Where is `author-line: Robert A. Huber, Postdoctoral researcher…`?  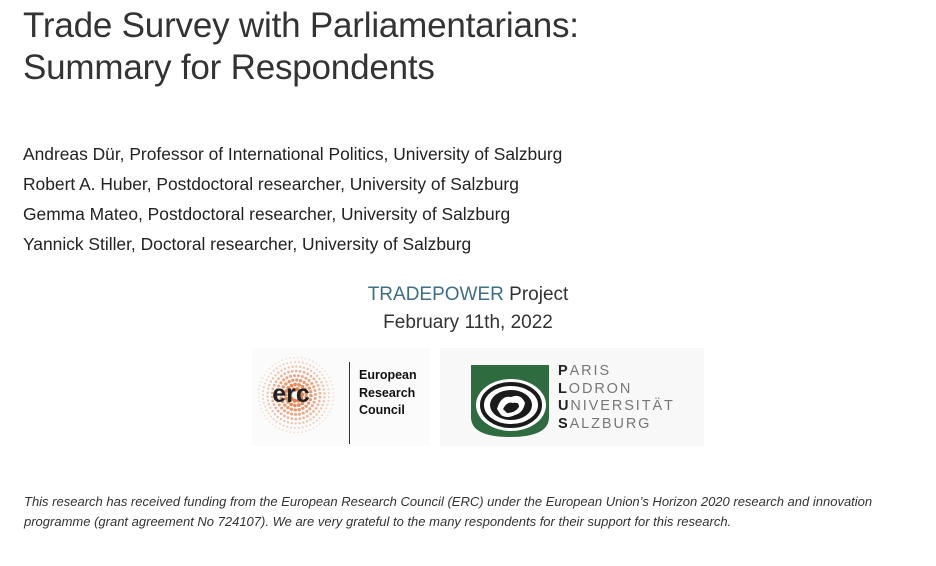
author-line: Robert A. Huber, Postdoctoral researcher… is located at coordinates (271, 184).